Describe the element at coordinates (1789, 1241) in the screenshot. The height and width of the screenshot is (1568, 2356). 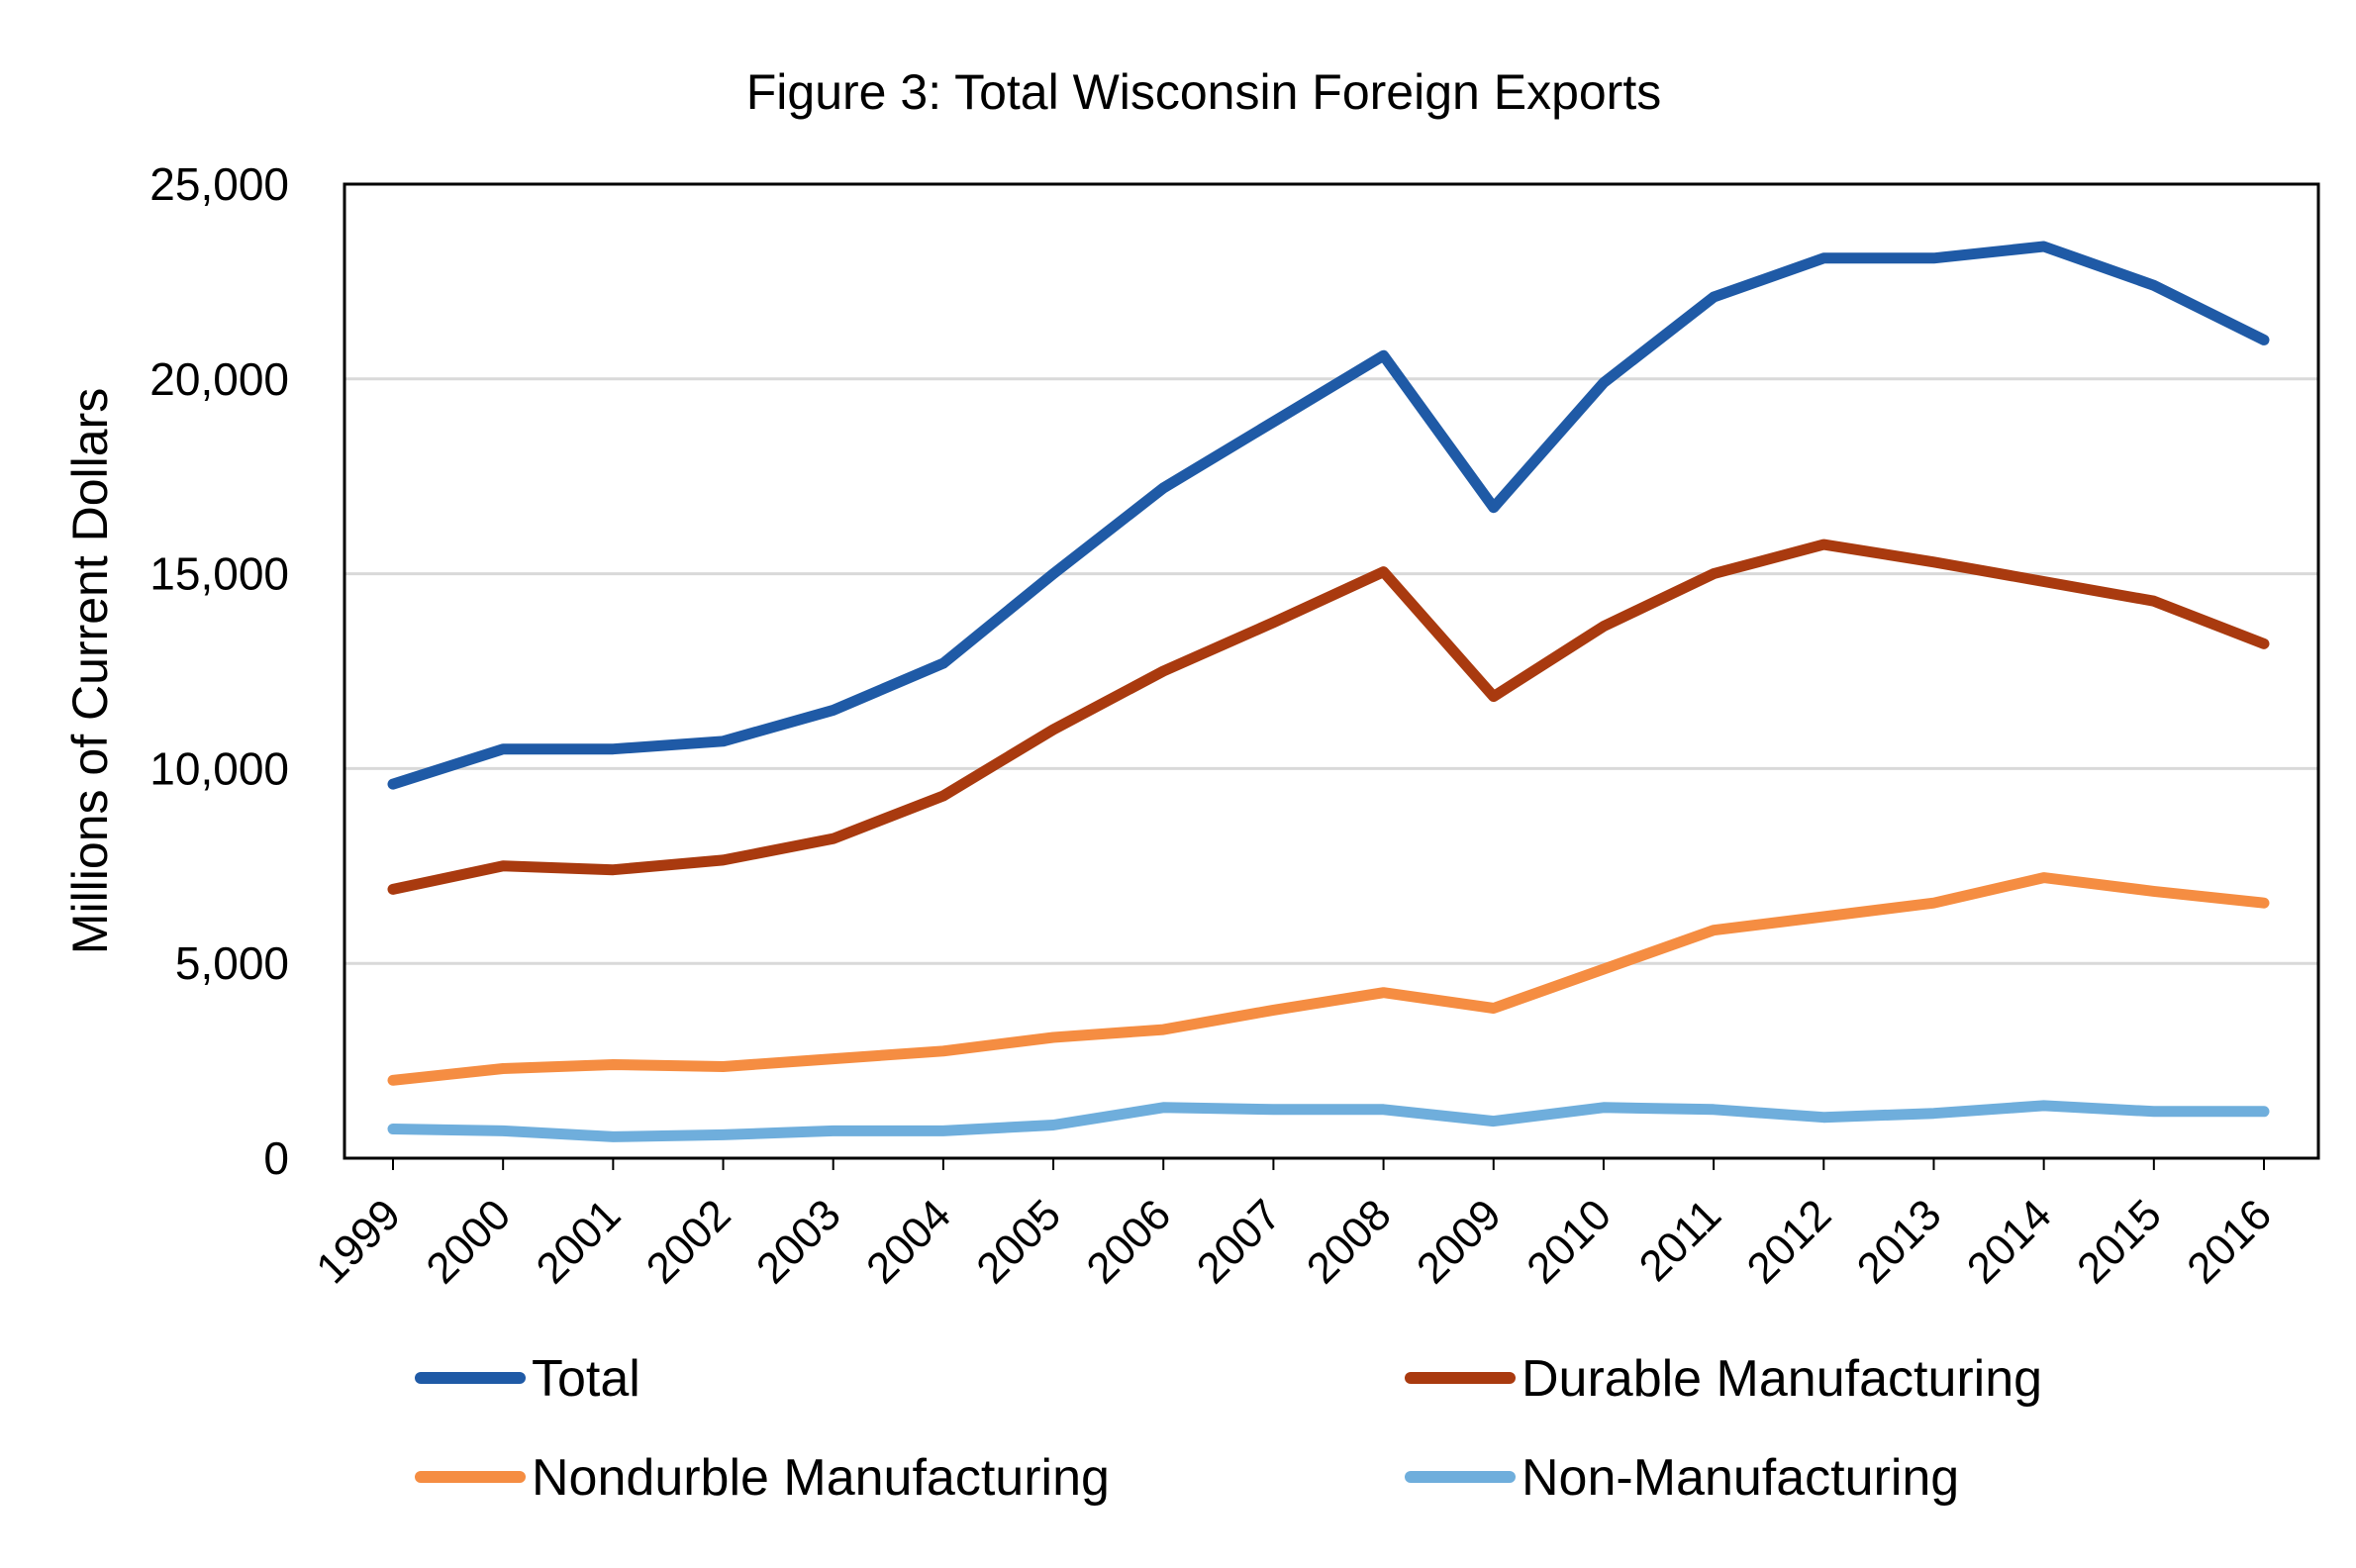
I see `x-tick-label: 2012` at that location.